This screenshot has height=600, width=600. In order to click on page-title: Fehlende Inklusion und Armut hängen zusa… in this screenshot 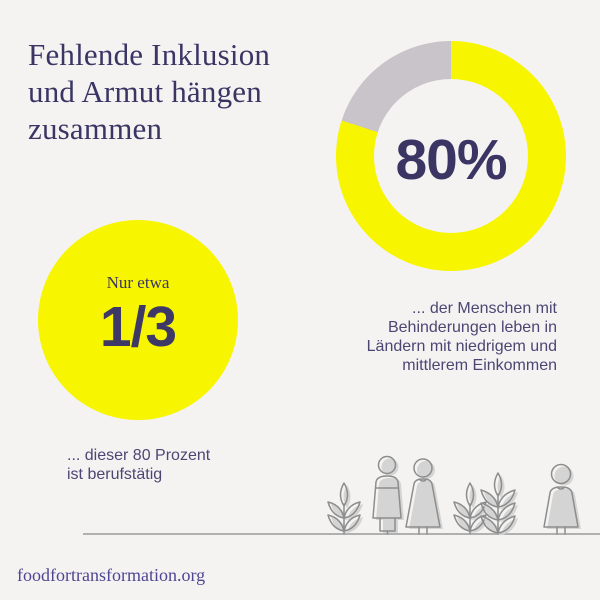, I will do `click(149, 91)`.